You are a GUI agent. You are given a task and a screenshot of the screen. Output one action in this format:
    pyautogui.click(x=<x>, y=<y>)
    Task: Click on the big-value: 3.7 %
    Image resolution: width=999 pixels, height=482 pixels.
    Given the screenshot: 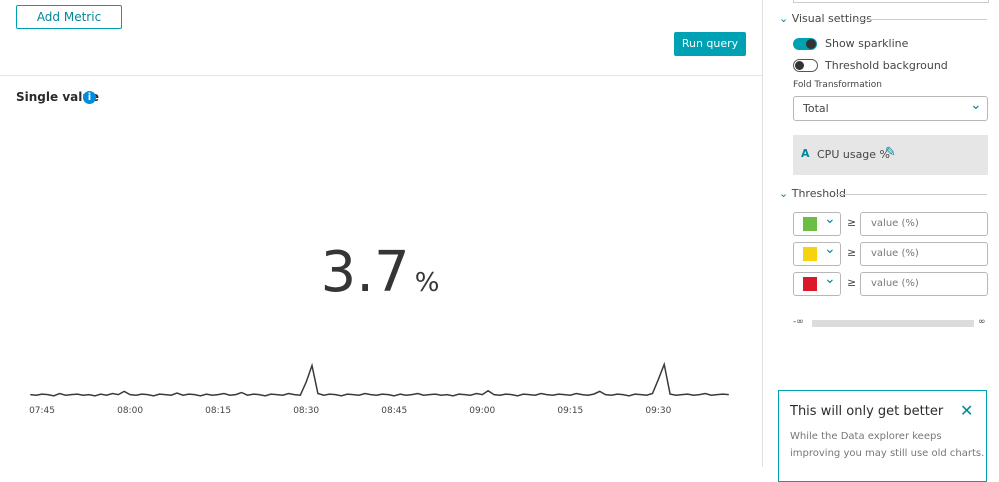 What is the action you would take?
    pyautogui.click(x=380, y=272)
    